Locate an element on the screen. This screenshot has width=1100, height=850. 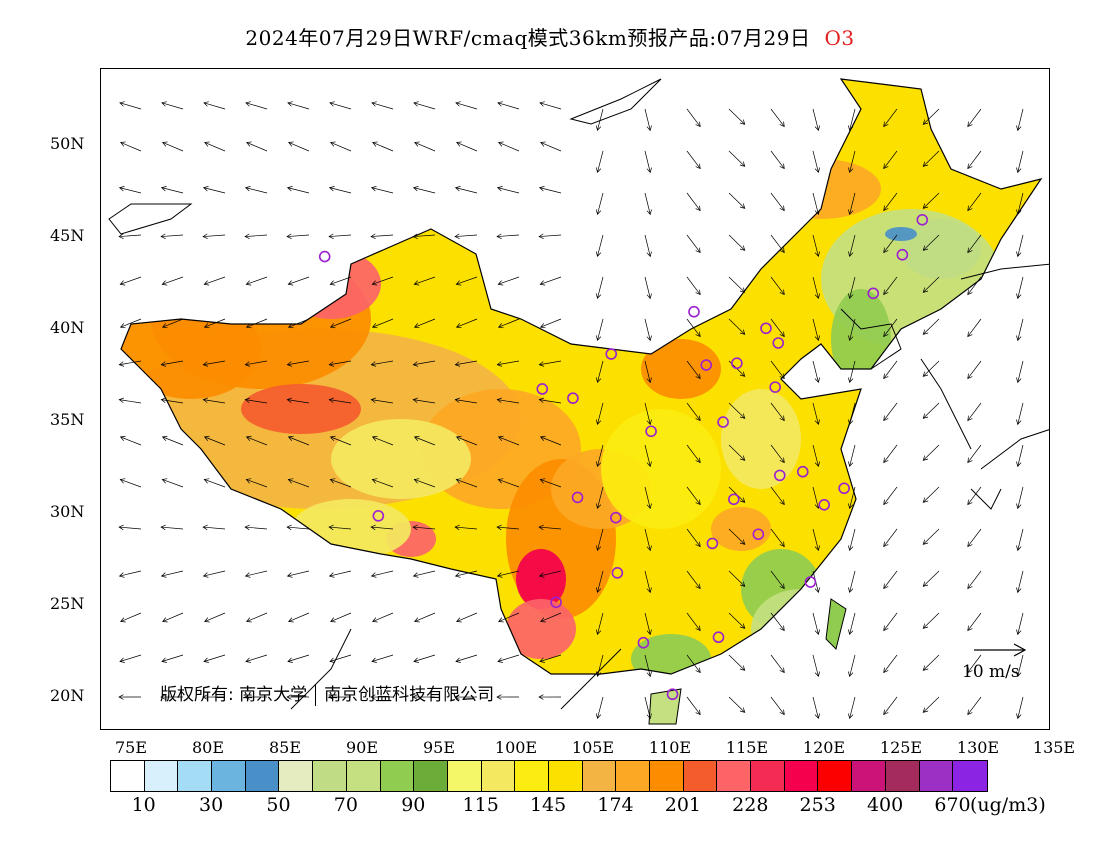
city-marker is located at coordinates (766, 328).